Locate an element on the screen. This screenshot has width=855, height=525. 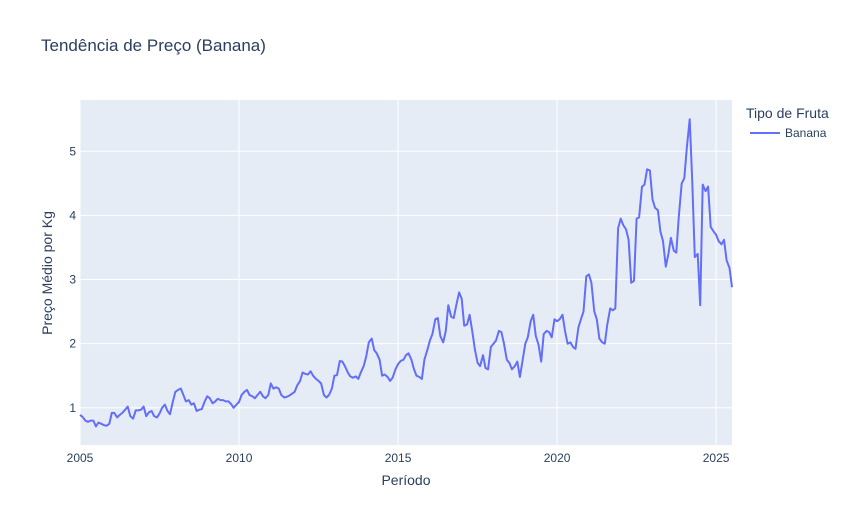
legend-title: Tipo de Fruta is located at coordinates (787, 113).